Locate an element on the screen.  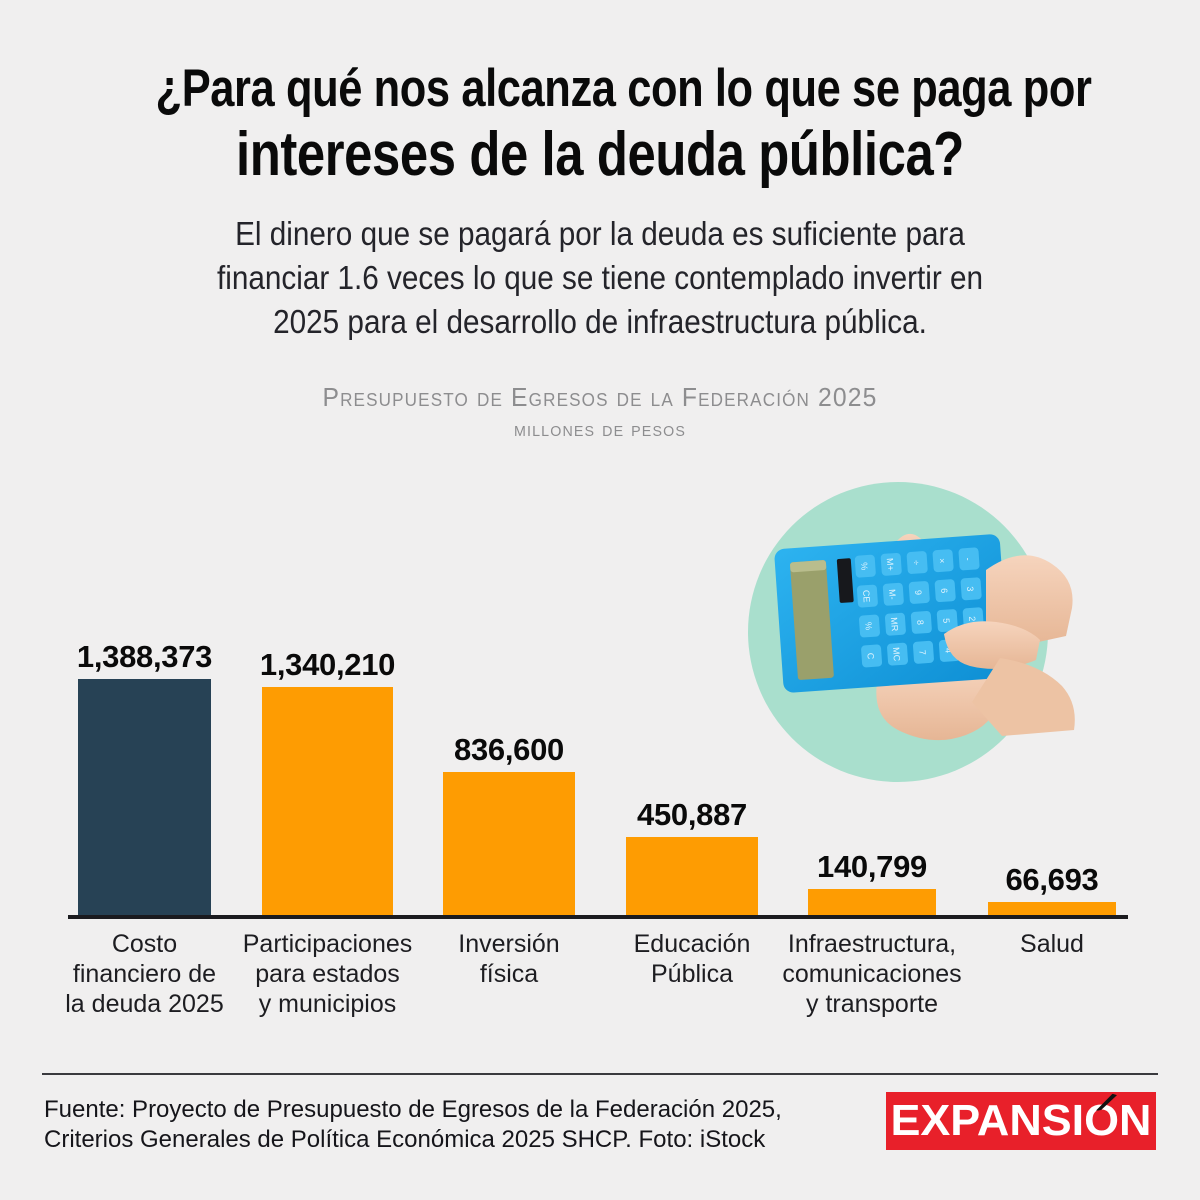
bar-group: 450,887 Educación Pública is located at coordinates (692, 892).